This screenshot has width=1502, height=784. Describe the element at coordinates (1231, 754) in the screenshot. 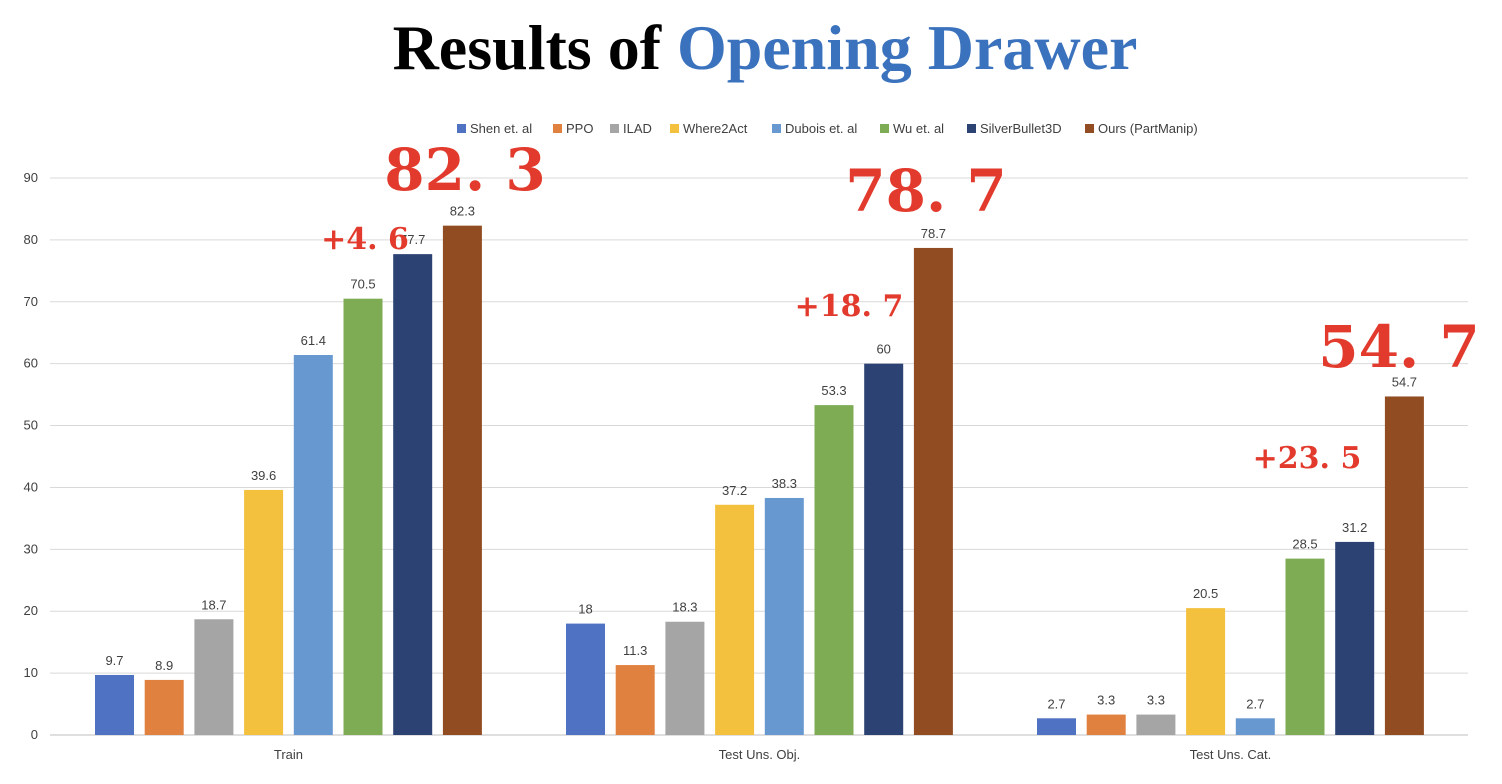

I see `x-category-label: Test Uns. Cat.` at that location.